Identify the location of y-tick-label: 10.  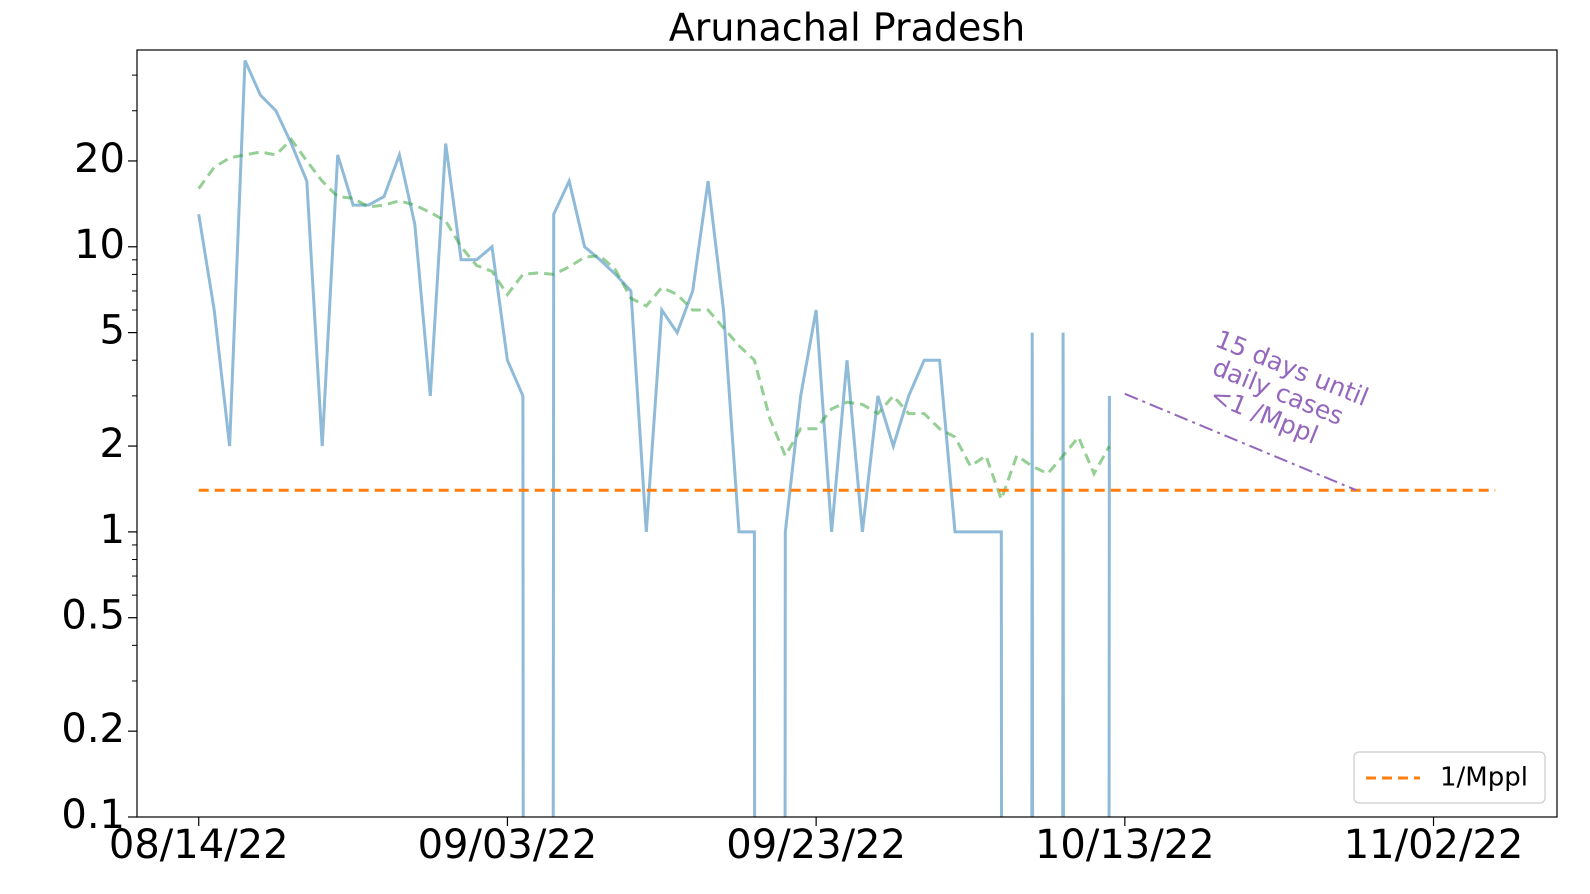
(99, 245).